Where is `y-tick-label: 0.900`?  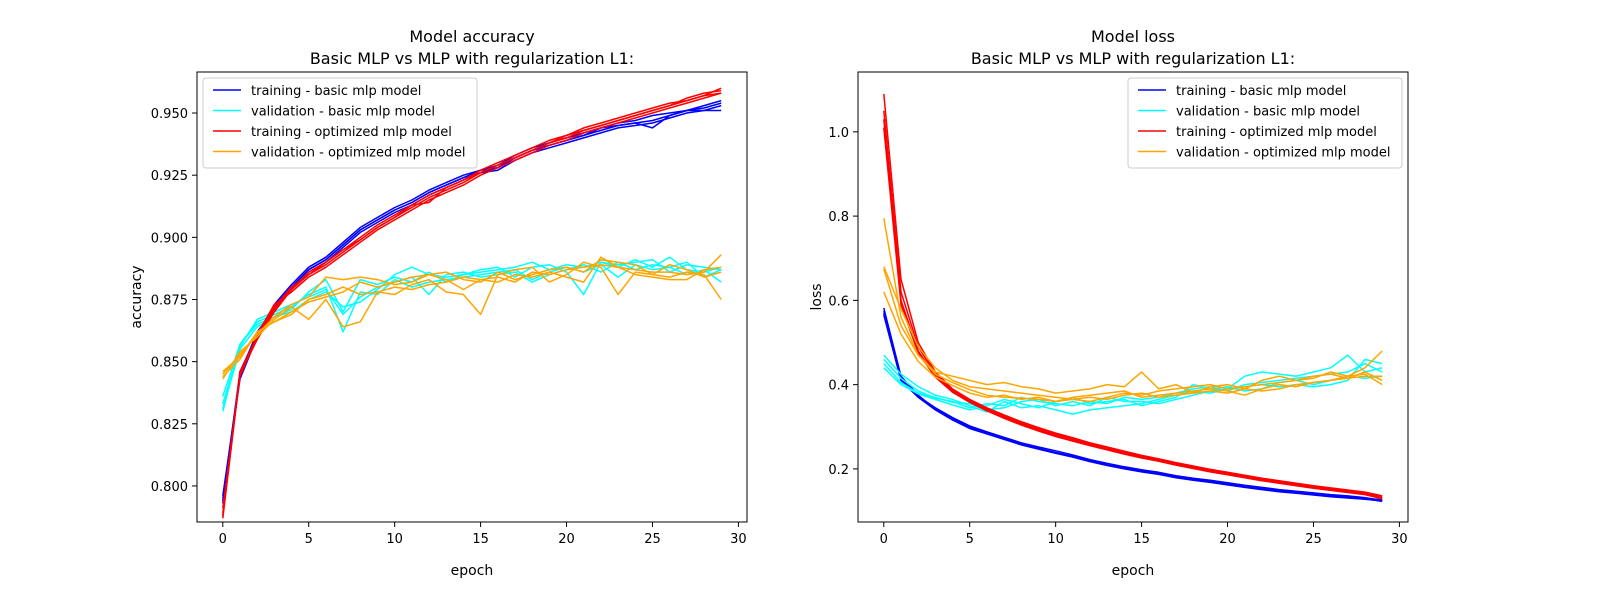 y-tick-label: 0.900 is located at coordinates (169, 238).